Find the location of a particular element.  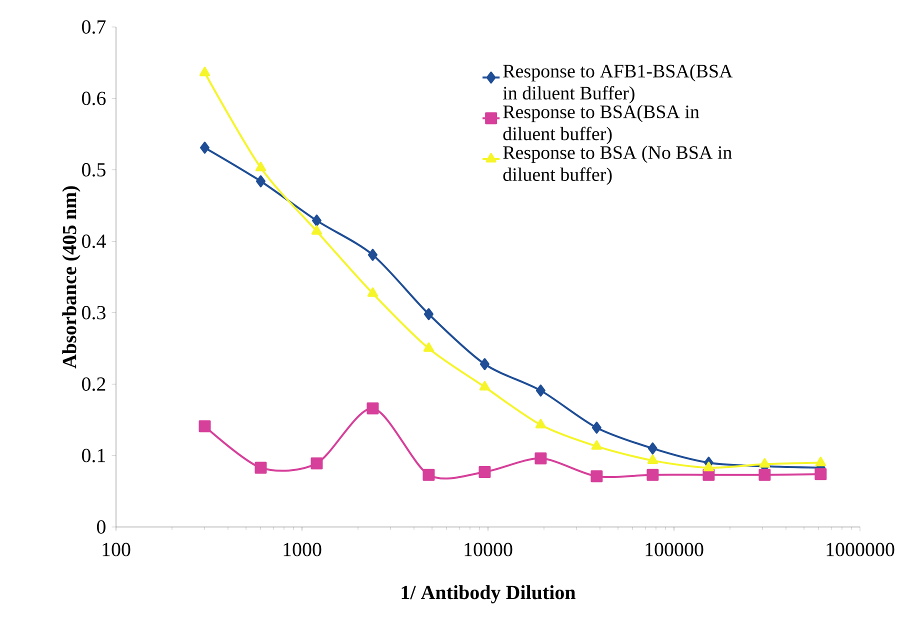

legend-label: Response to AFB1-BSA(BSA in diluent Buffer) is located at coordinates (618, 84).